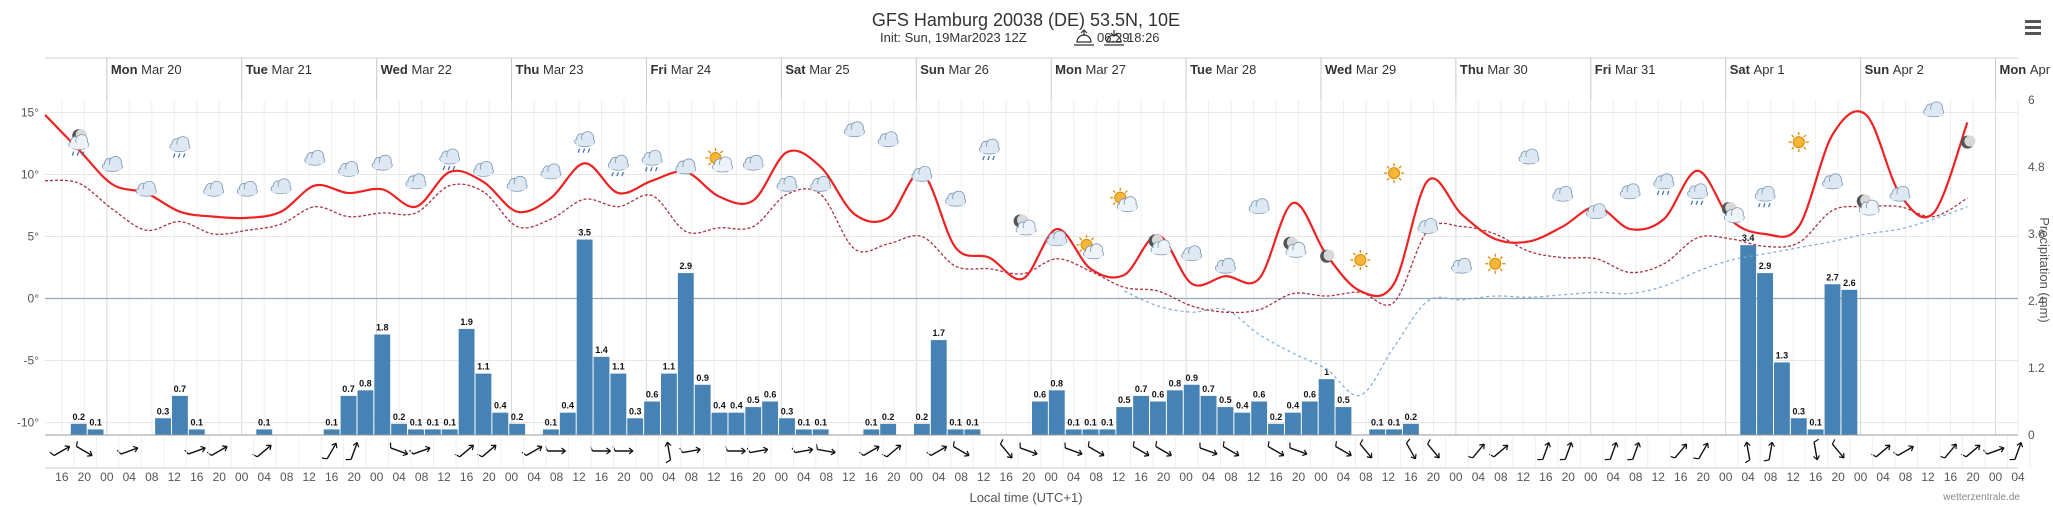 The height and width of the screenshot is (507, 2053). I want to click on hamburger-menu-icon, so click(2033, 27).